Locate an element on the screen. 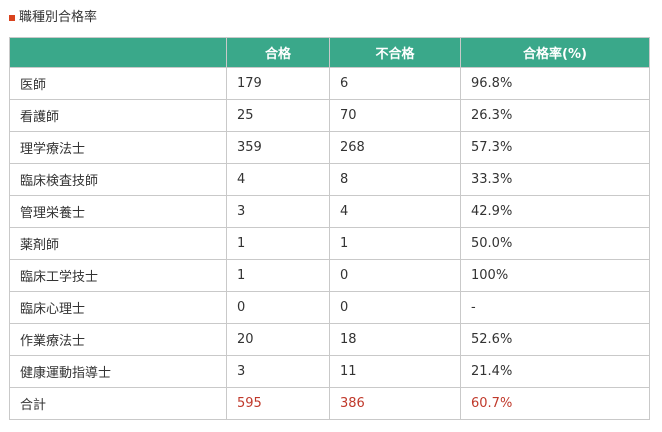  pass-rate-cell: 42.9% is located at coordinates (555, 211).